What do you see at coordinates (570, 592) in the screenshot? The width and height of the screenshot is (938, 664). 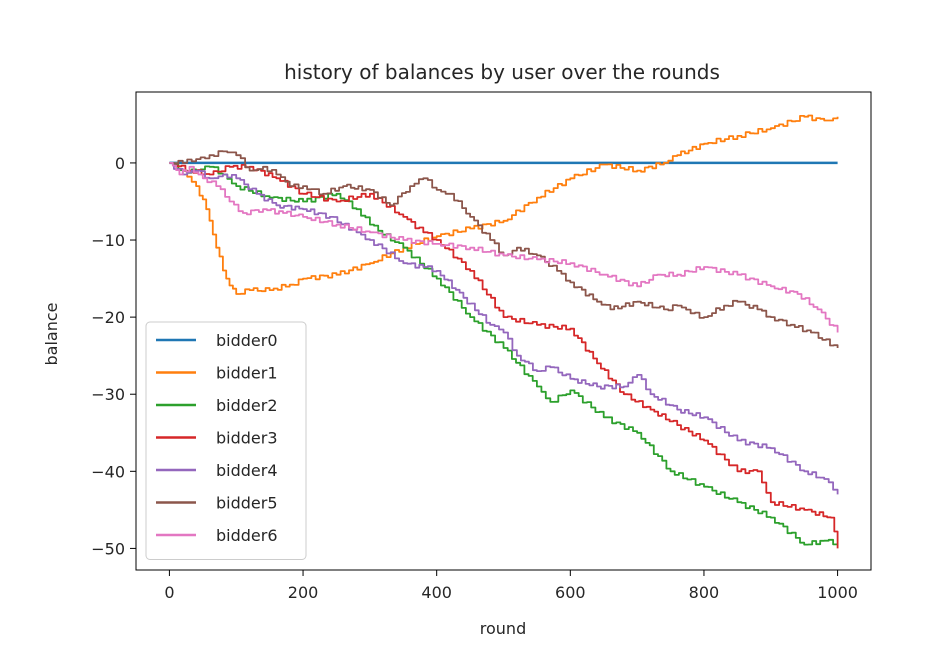 I see `x-tick-label: 600` at bounding box center [570, 592].